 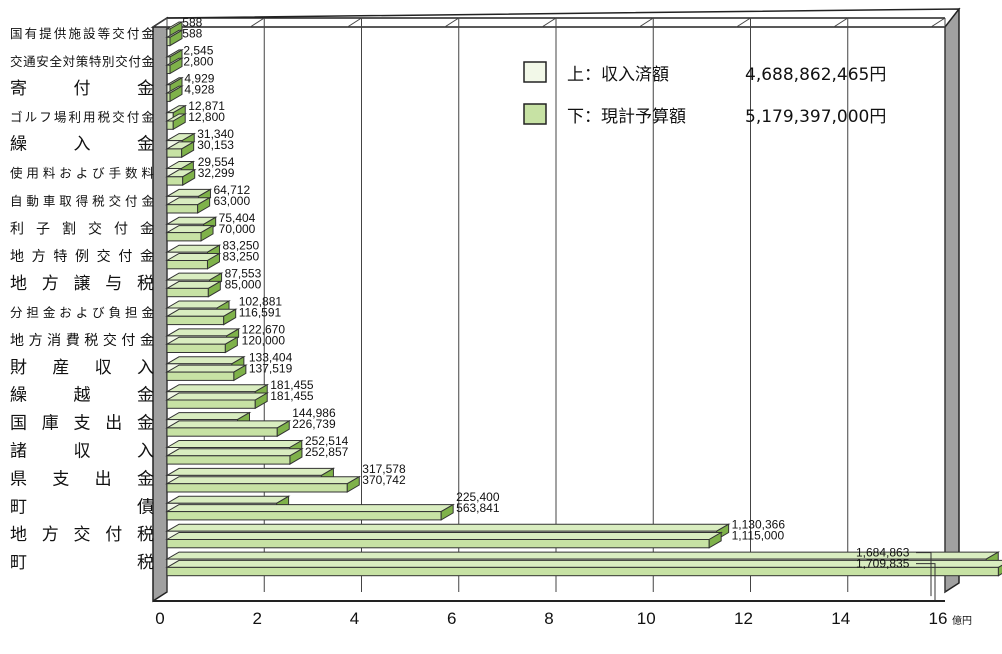 What do you see at coordinates (260, 313) in the screenshot?
I see `value-label-budget: 116,591` at bounding box center [260, 313].